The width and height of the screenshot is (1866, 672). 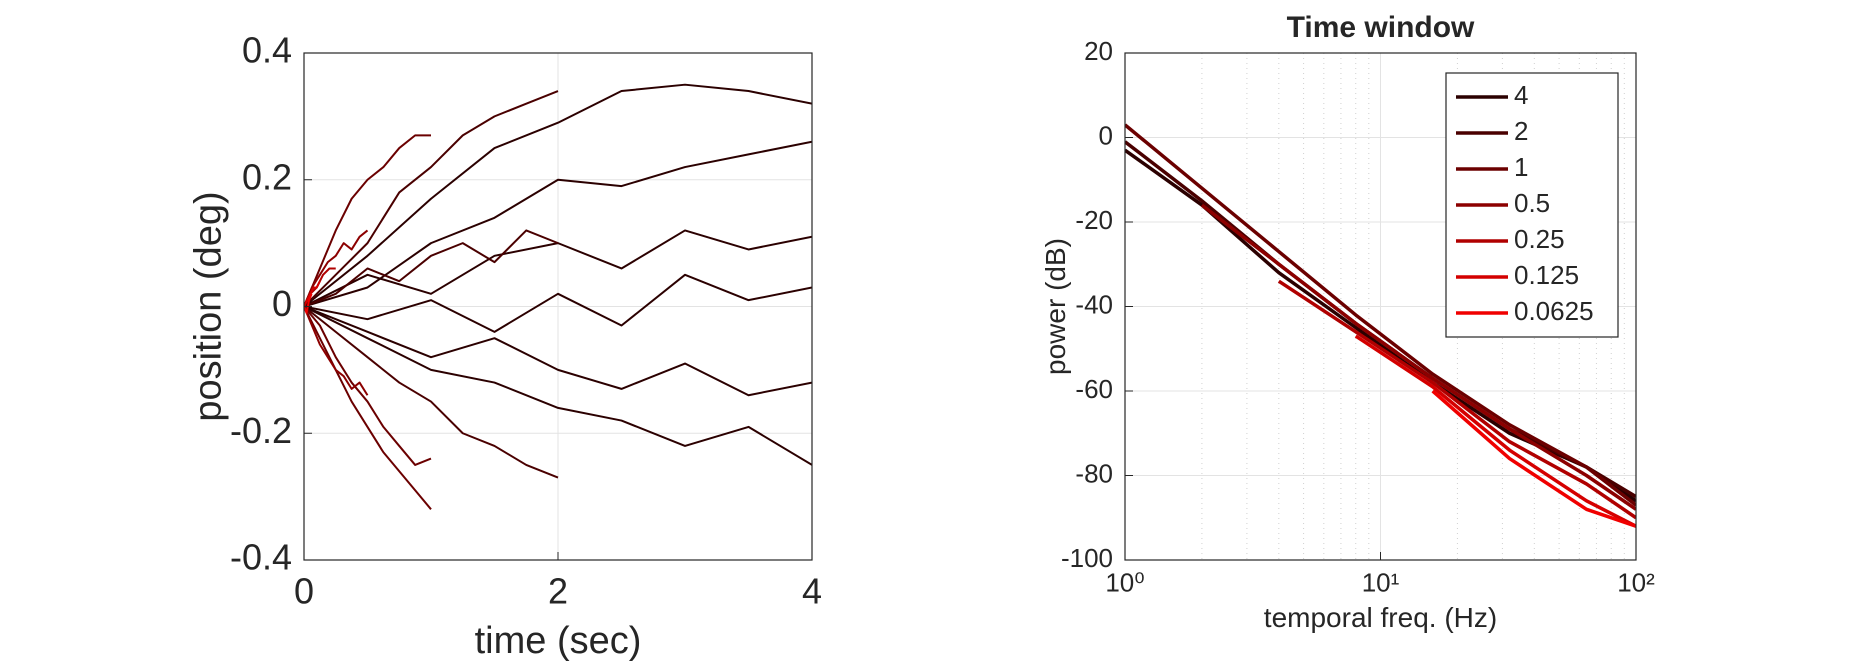 I want to click on y-axis-label: position (deg), so click(x=208, y=306).